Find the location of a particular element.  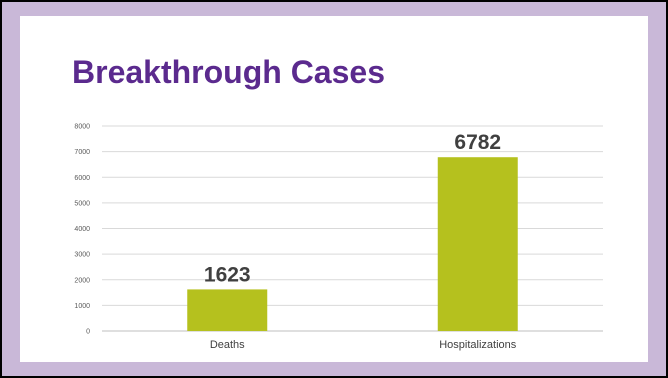

data-label: 6782 is located at coordinates (477, 142).